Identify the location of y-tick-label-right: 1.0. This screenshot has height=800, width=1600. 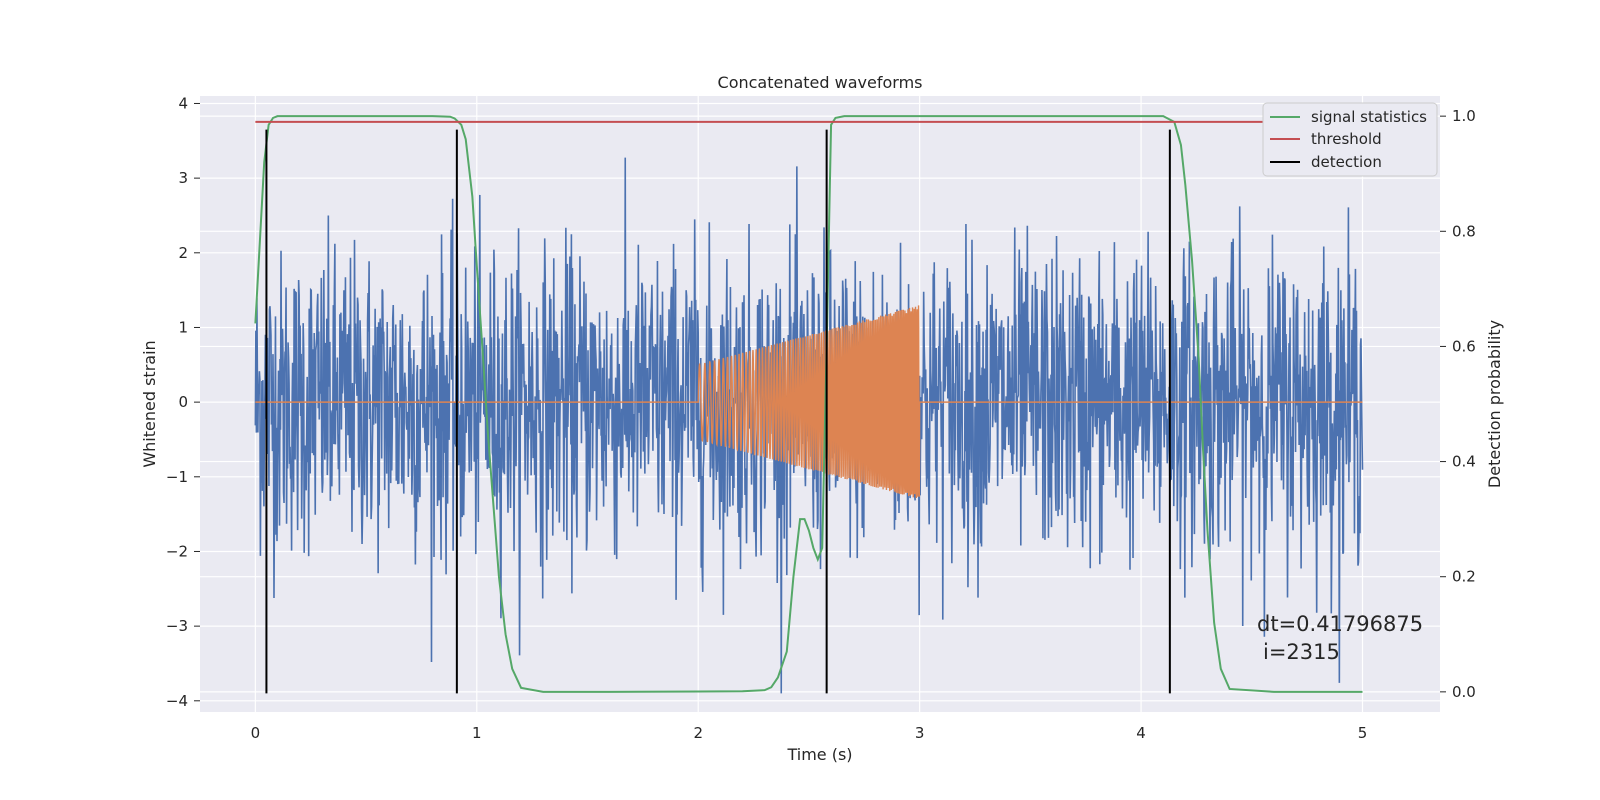
(1464, 116).